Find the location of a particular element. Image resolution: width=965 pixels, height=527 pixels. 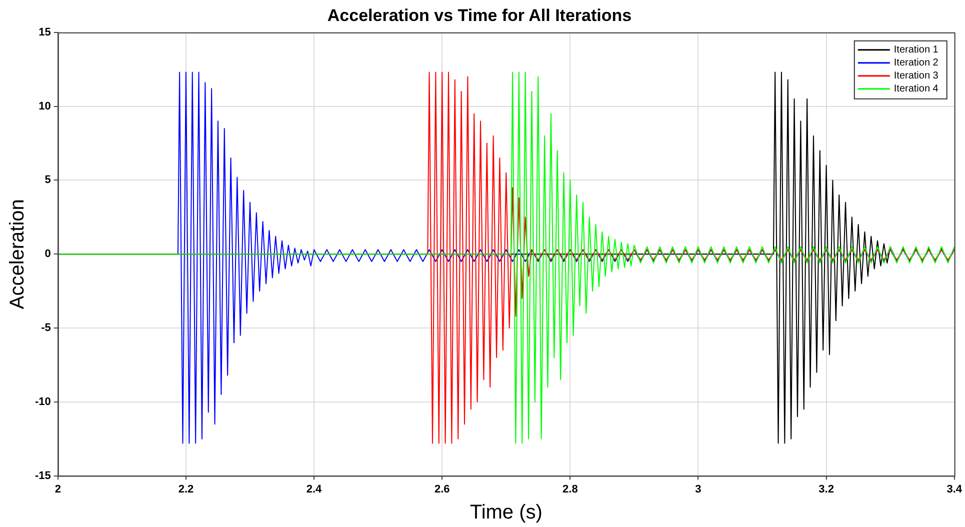

y-tick-label: -15 is located at coordinates (42, 476).